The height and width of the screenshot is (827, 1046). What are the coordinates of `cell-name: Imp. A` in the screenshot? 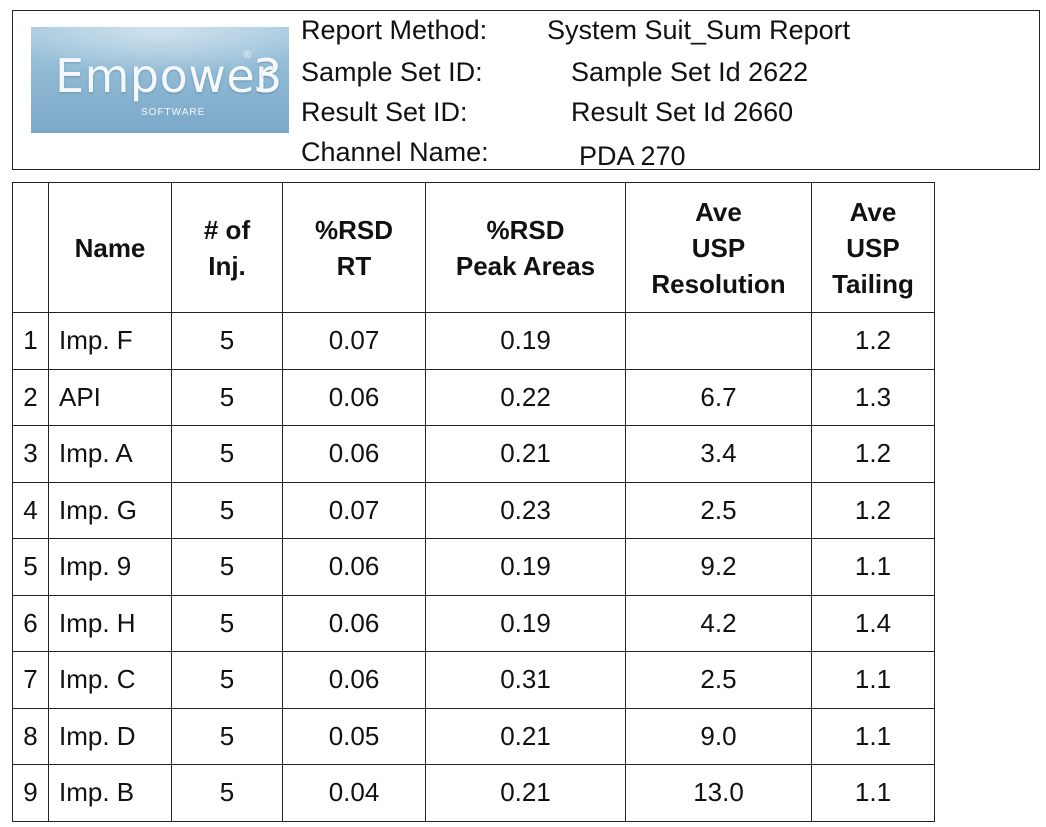 It's located at (110, 454).